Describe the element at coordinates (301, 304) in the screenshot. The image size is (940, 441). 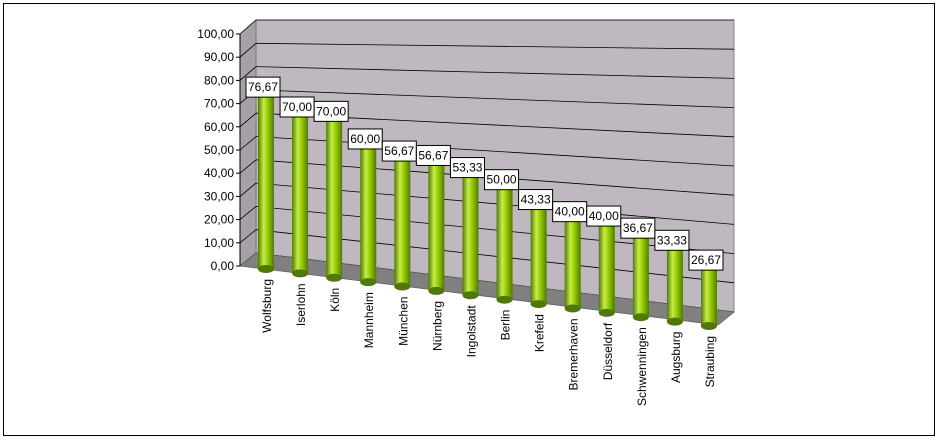
I see `x-tick-label: Iserlohn` at that location.